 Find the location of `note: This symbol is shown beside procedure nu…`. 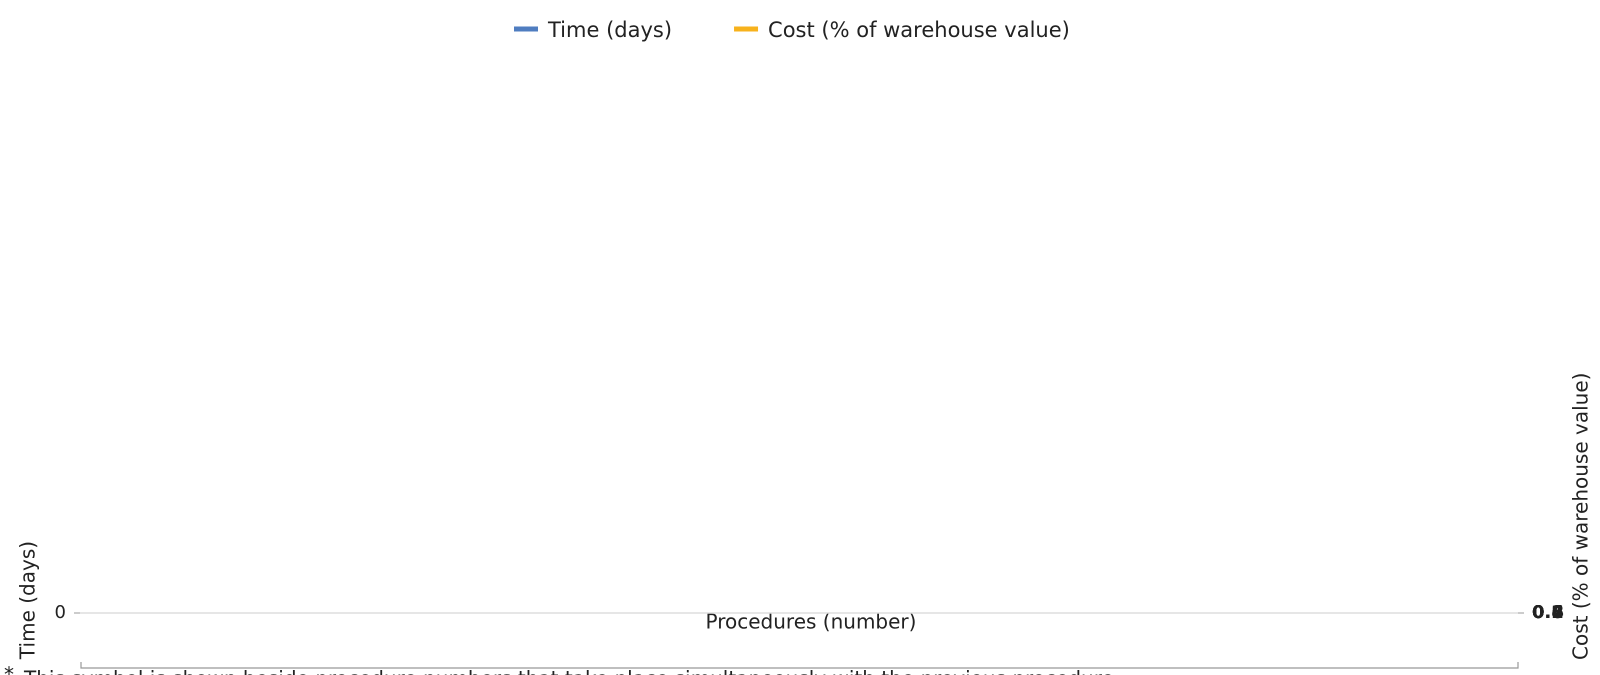

note: This symbol is shown beside procedure nu… is located at coordinates (571, 671).